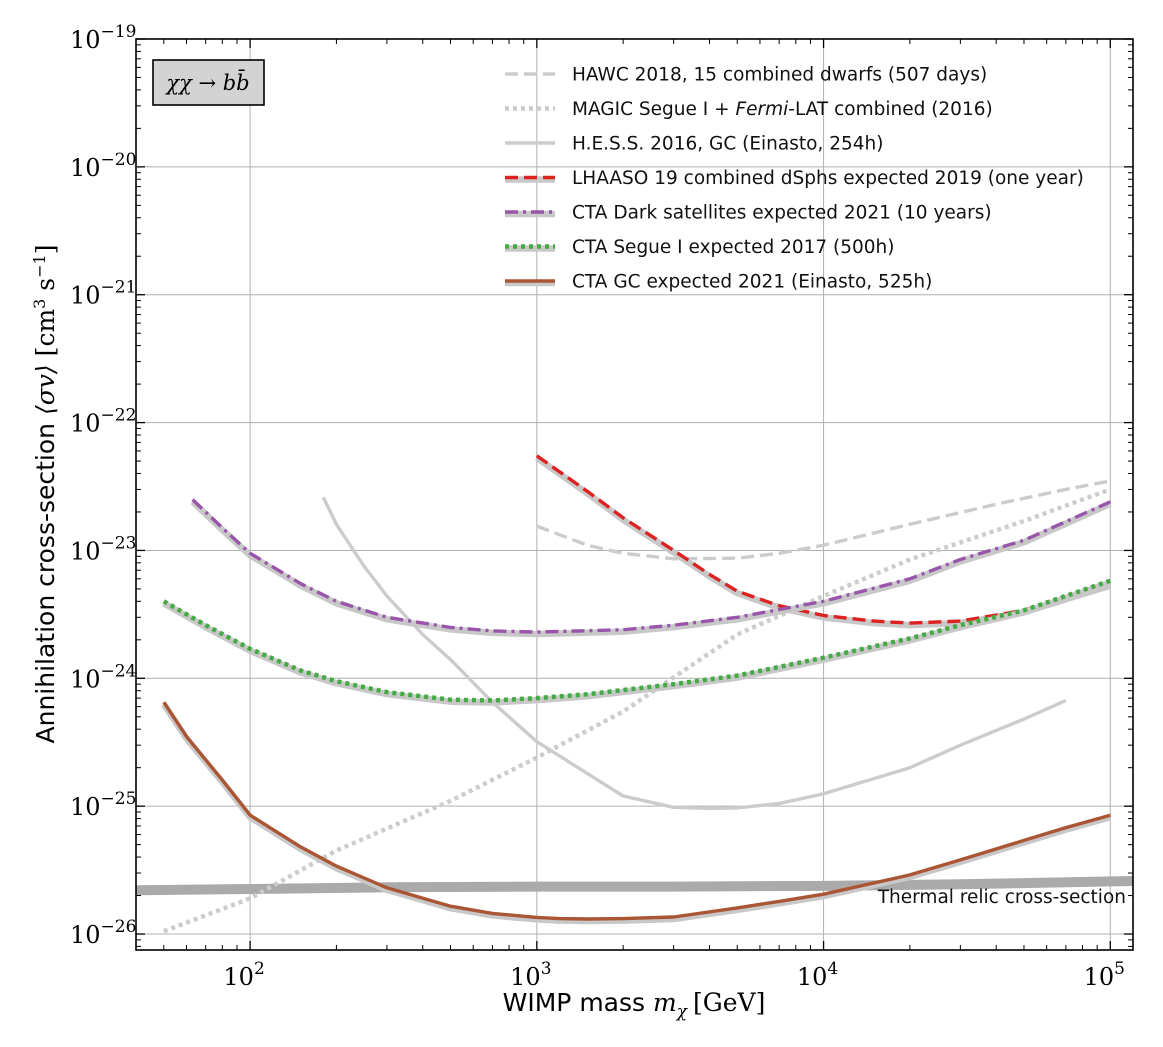 This screenshot has width=1163, height=1047. Describe the element at coordinates (103, 677) in the screenshot. I see `y-tick-label-2: 10−24` at that location.